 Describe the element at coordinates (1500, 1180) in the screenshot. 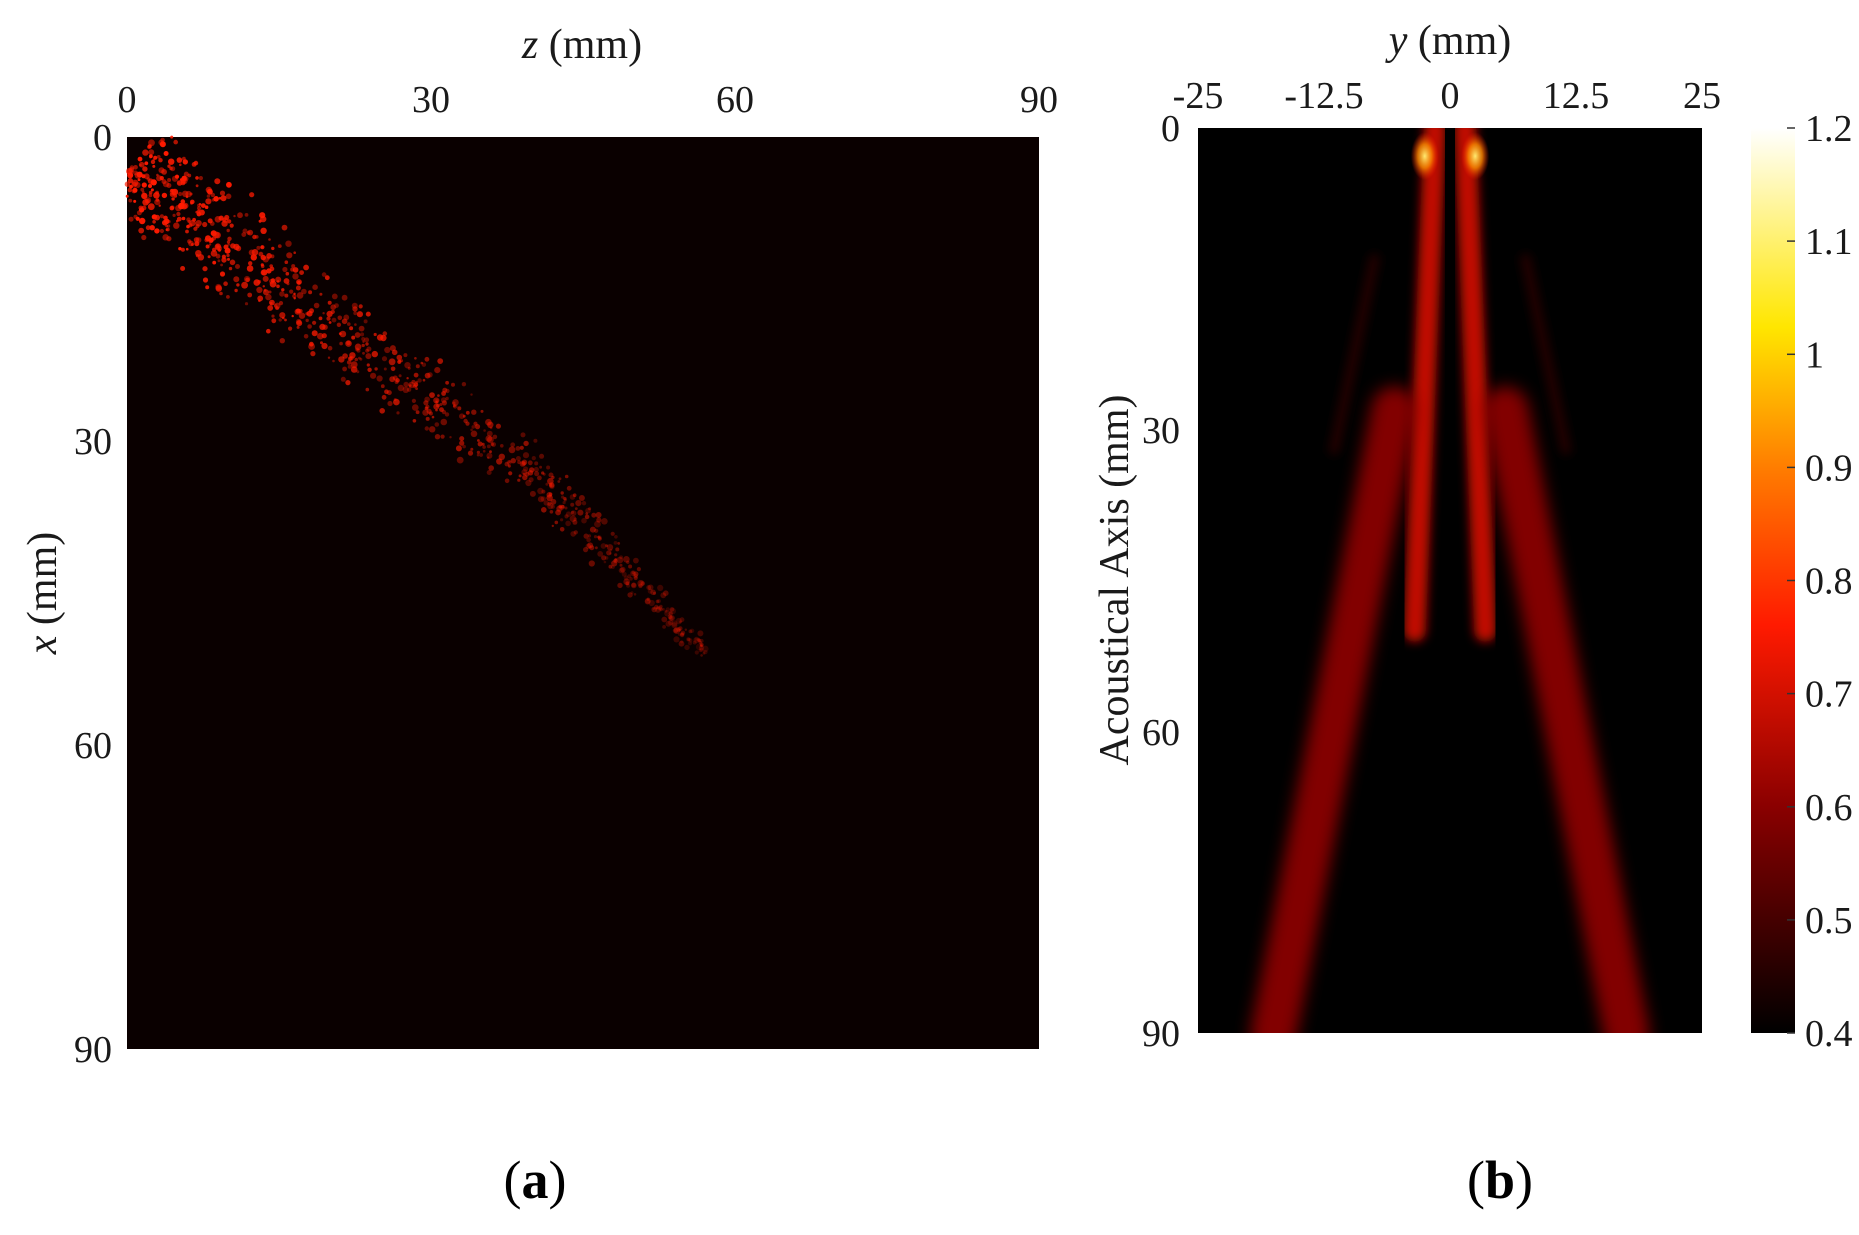

I see `panel-label-b: (b)` at that location.